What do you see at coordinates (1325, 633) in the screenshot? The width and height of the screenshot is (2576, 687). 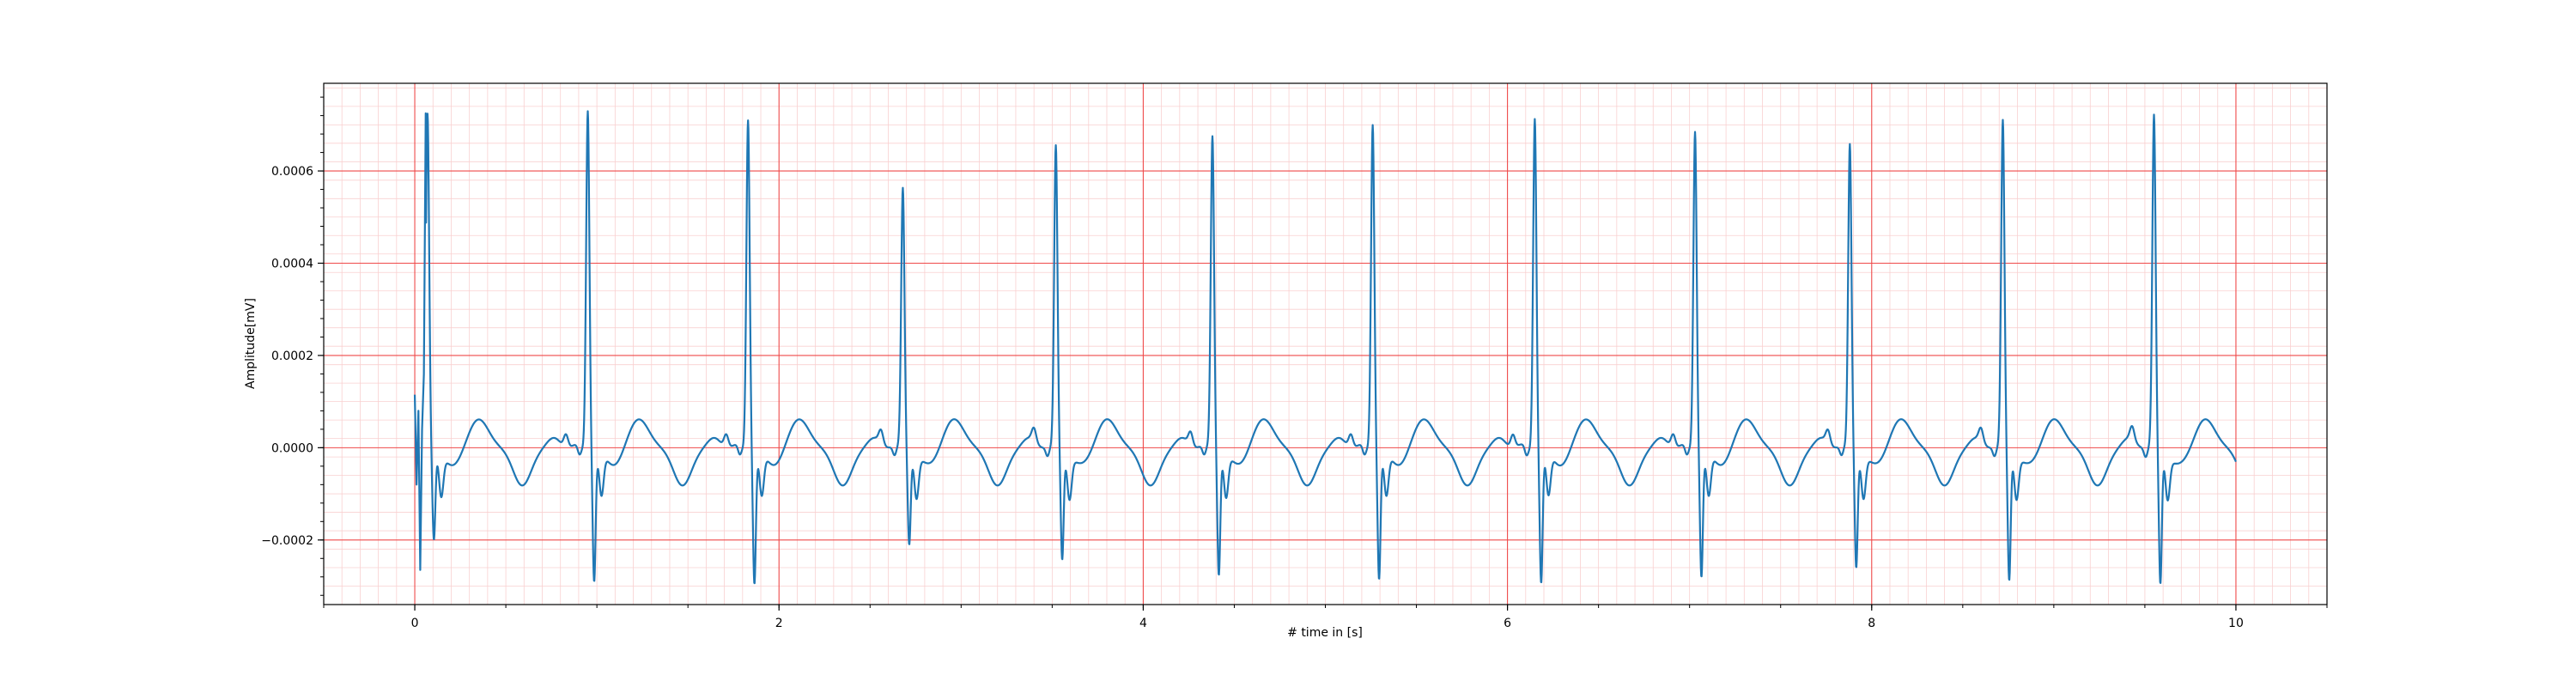 I see `x-axis-label: # time in [s]` at bounding box center [1325, 633].